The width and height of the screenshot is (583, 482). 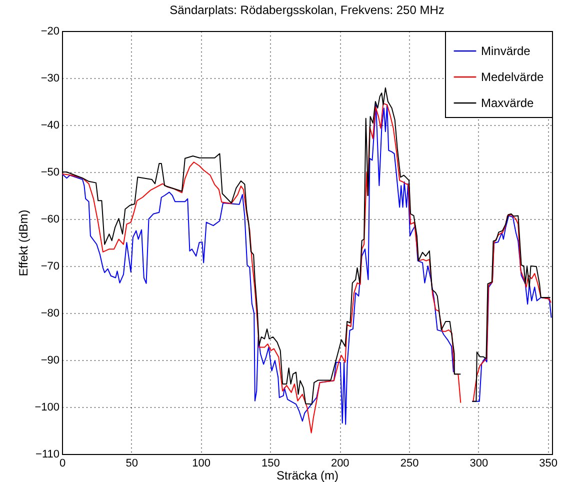 What do you see at coordinates (479, 464) in the screenshot?
I see `x-tick-label: 300` at bounding box center [479, 464].